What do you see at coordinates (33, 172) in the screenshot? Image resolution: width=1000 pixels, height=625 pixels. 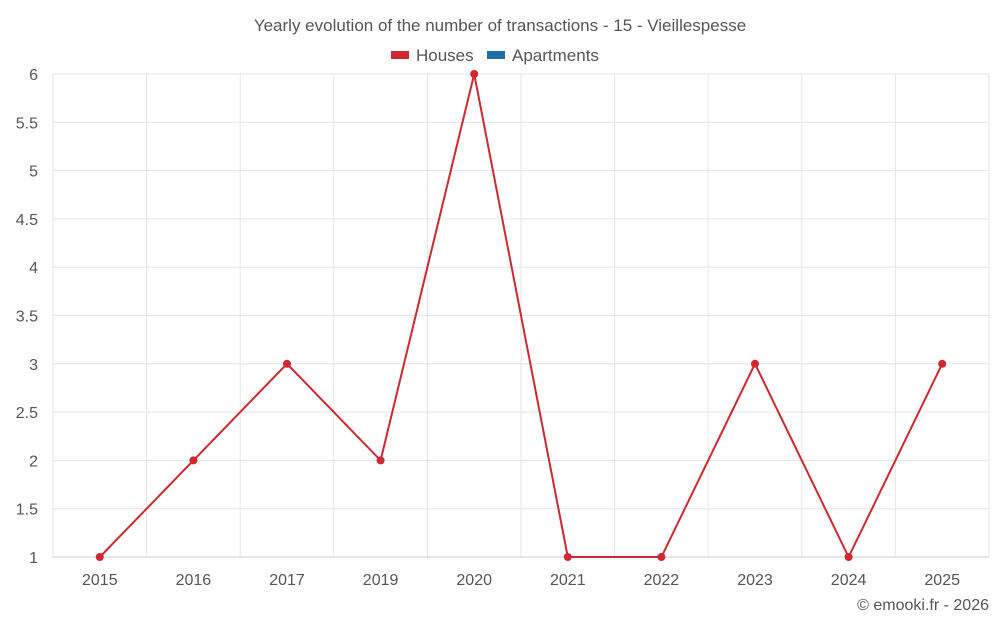 I see `y-tick-label: 5` at bounding box center [33, 172].